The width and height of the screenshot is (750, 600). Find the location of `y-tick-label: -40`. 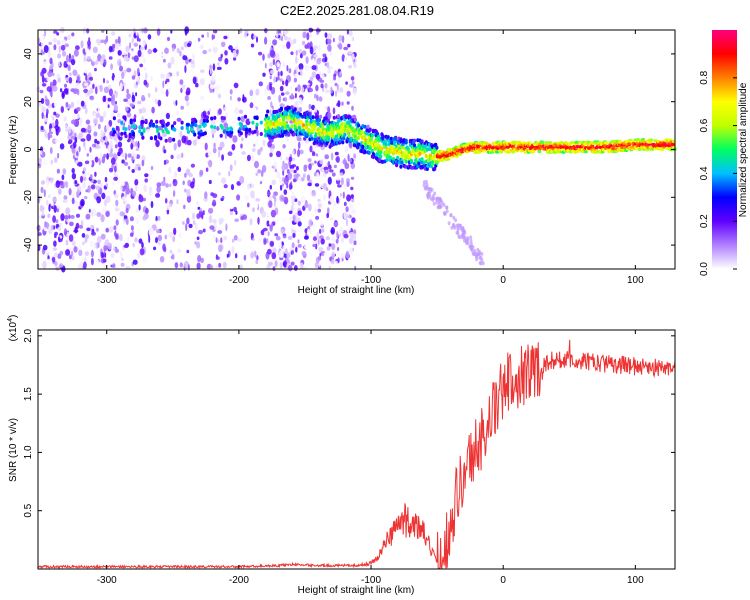

y-tick-label: -40 is located at coordinates (28, 244).